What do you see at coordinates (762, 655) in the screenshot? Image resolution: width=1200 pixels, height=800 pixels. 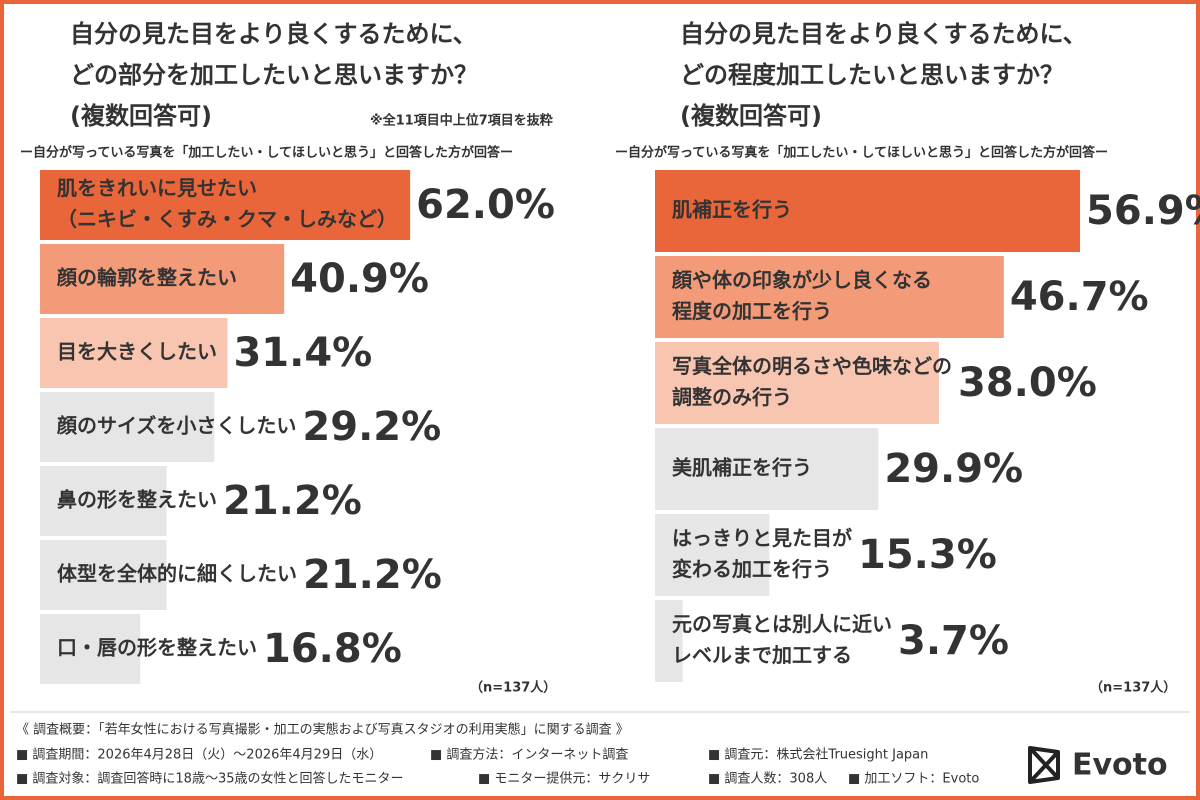 I see `bar-label: レベルまで加工する` at bounding box center [762, 655].